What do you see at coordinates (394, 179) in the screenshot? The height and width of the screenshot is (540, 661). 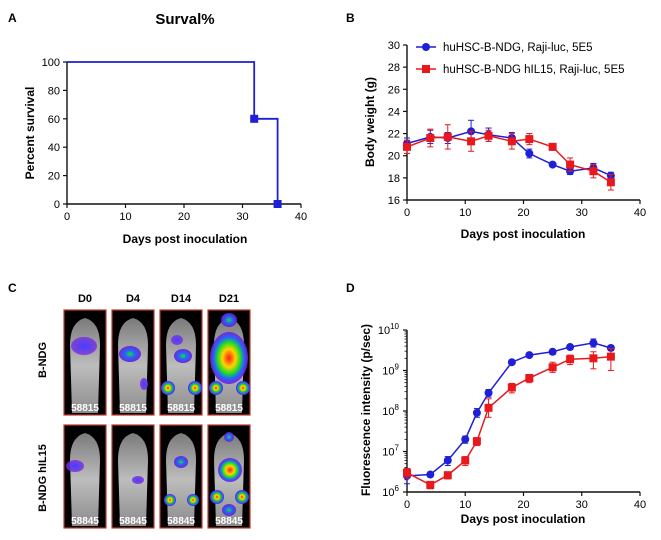 I see `y-tick-label: 18` at bounding box center [394, 179].